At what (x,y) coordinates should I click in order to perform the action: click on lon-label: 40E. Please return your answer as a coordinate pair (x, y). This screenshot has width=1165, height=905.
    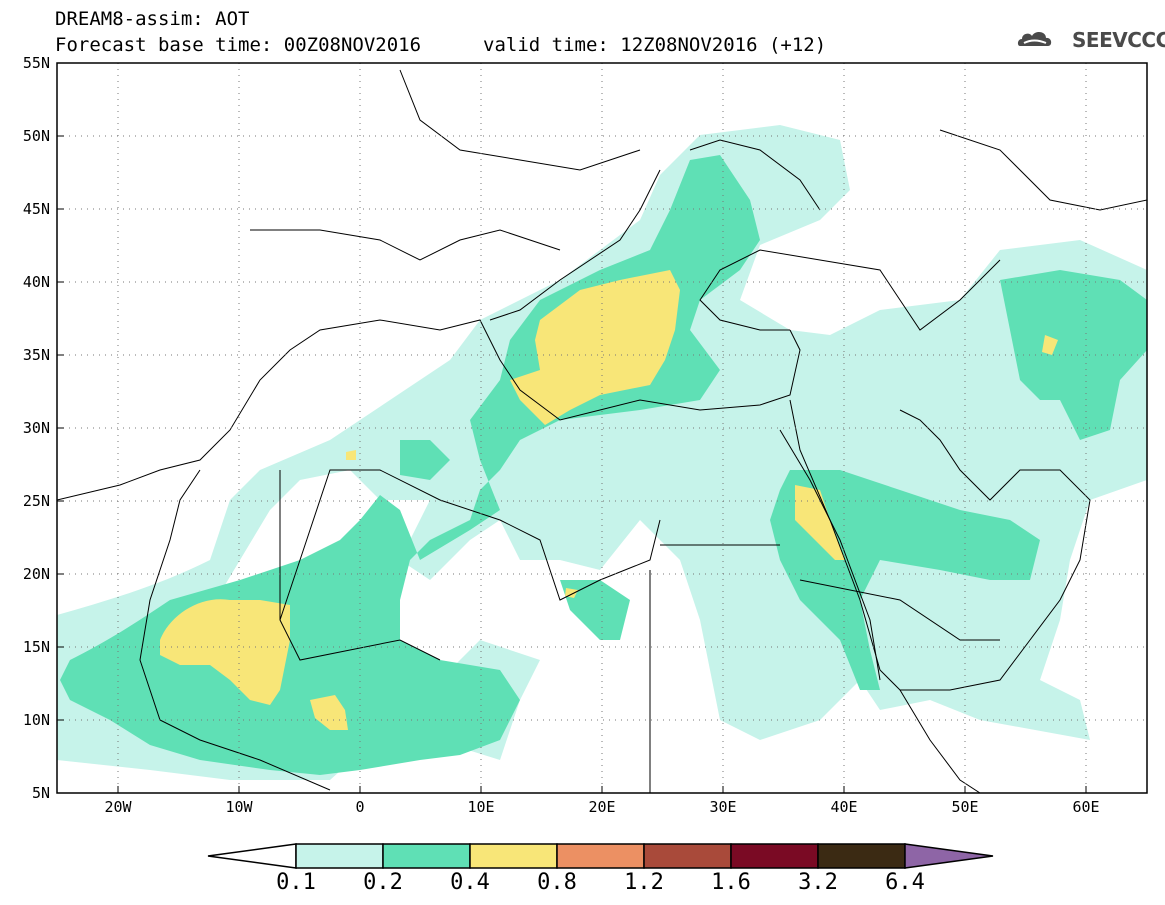
    Looking at the image, I should click on (844, 807).